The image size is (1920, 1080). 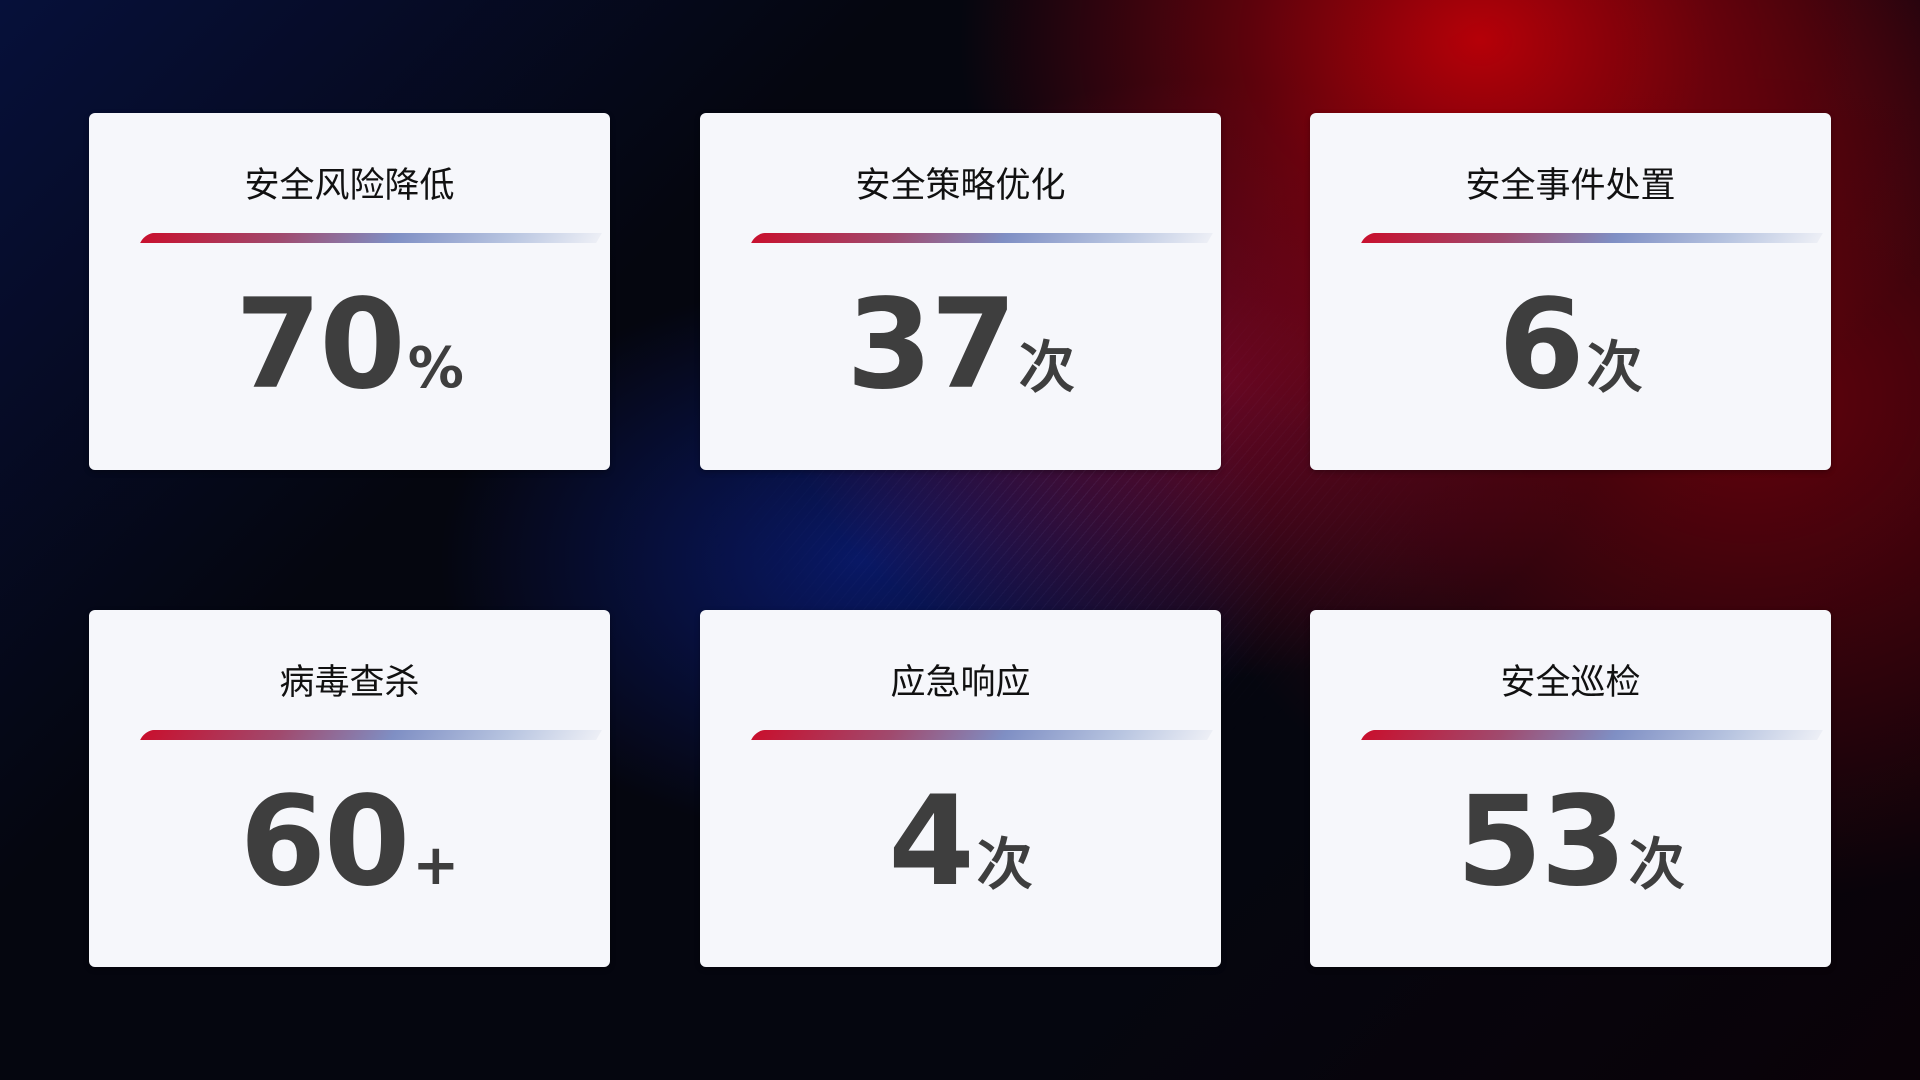 I want to click on card-value: 4次, so click(x=960, y=842).